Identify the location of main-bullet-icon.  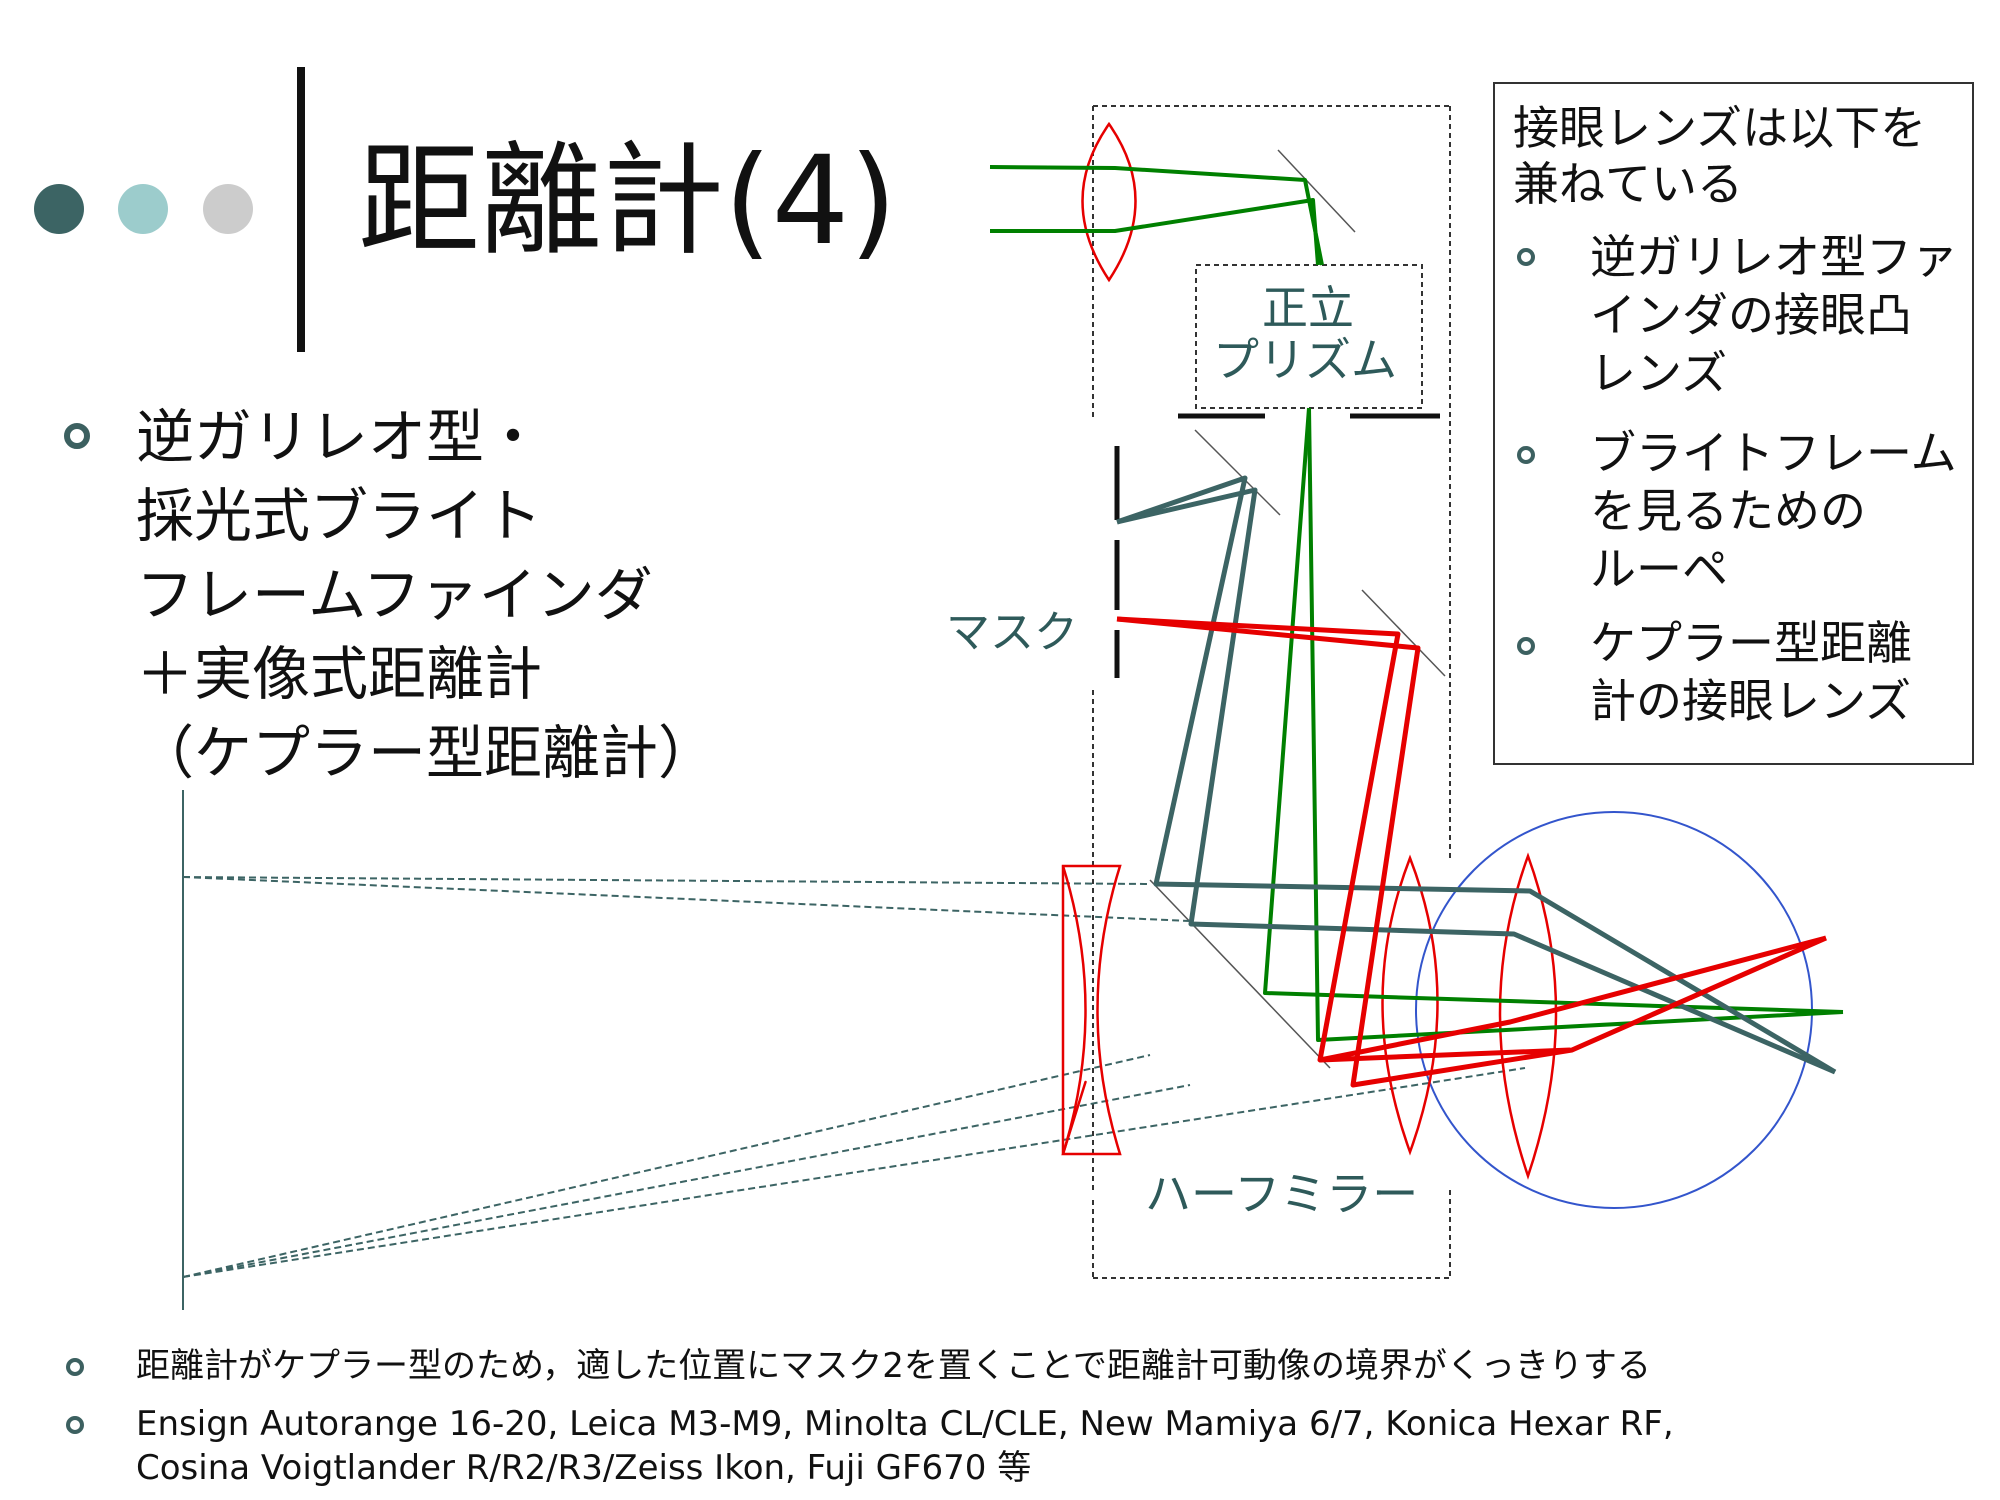
(77, 436).